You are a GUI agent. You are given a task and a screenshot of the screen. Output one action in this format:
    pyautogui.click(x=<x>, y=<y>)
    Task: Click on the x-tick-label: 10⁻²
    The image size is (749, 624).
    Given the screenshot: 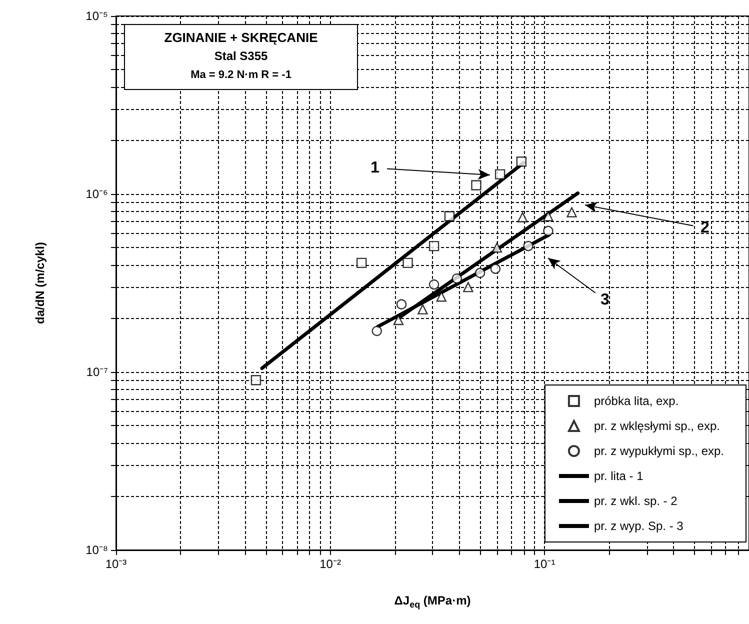 What is the action you would take?
    pyautogui.click(x=330, y=564)
    